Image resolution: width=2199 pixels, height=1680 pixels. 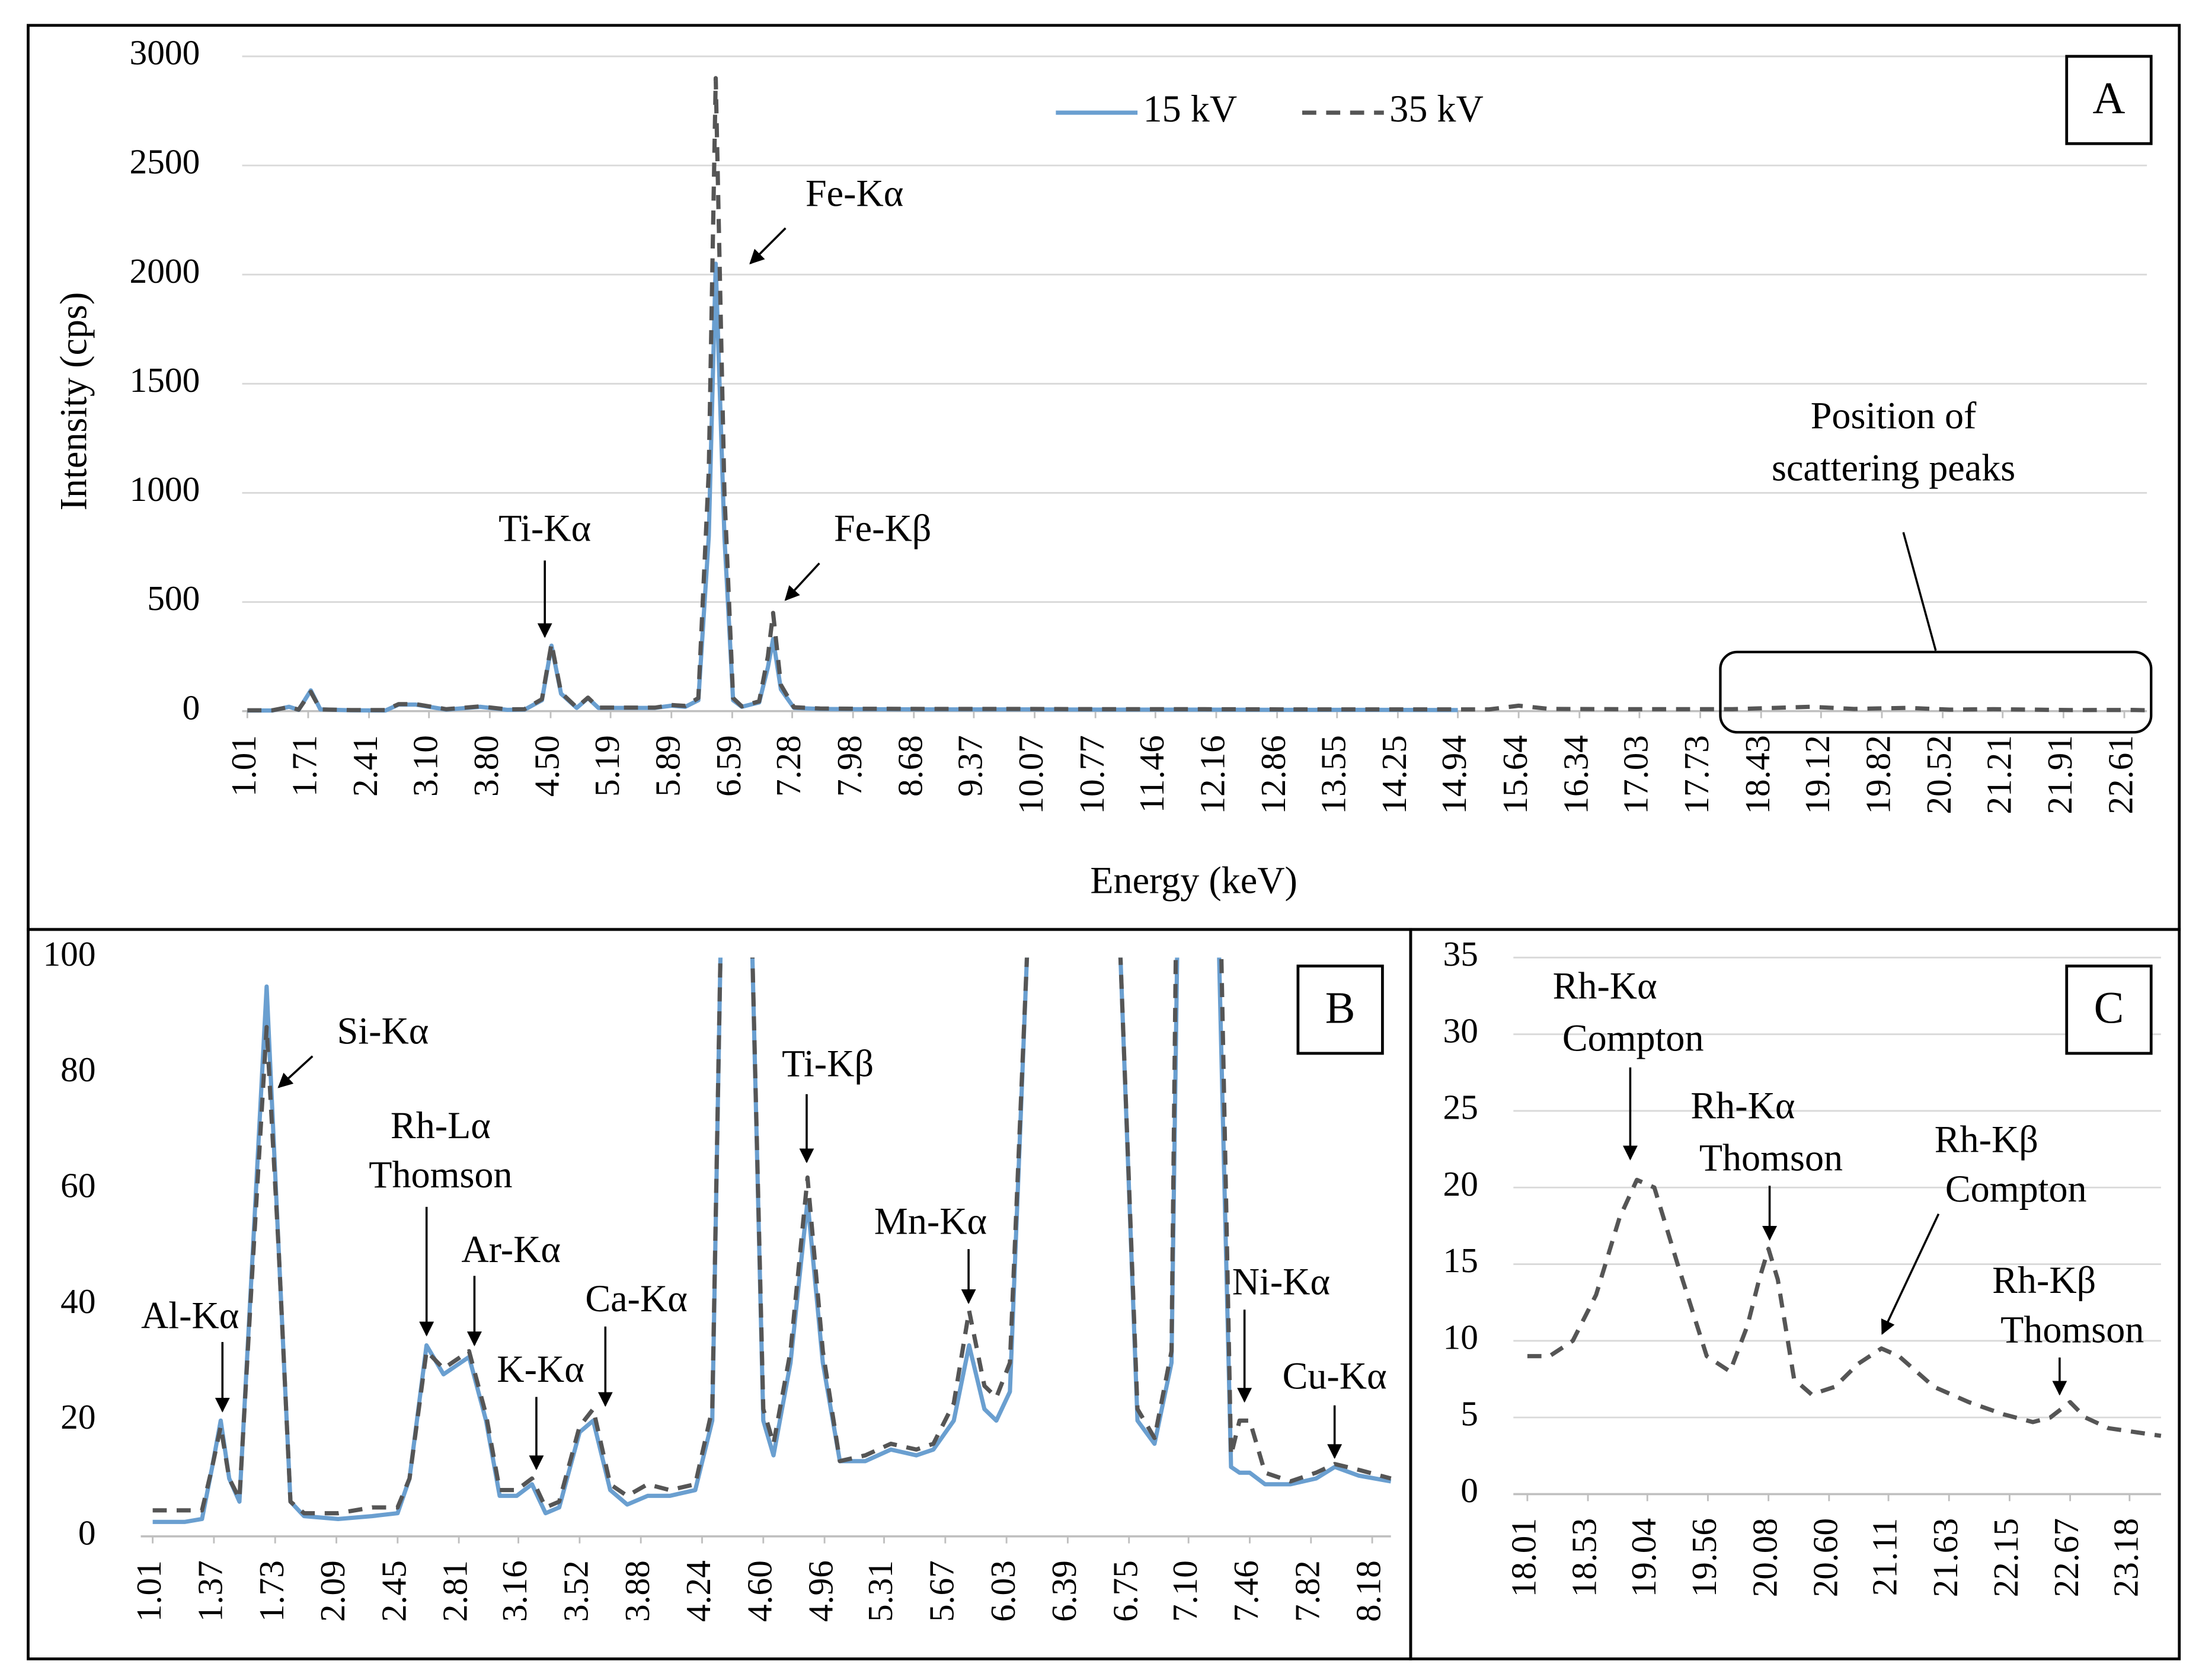 I want to click on y-tick-label: 25, so click(x=1460, y=1107).